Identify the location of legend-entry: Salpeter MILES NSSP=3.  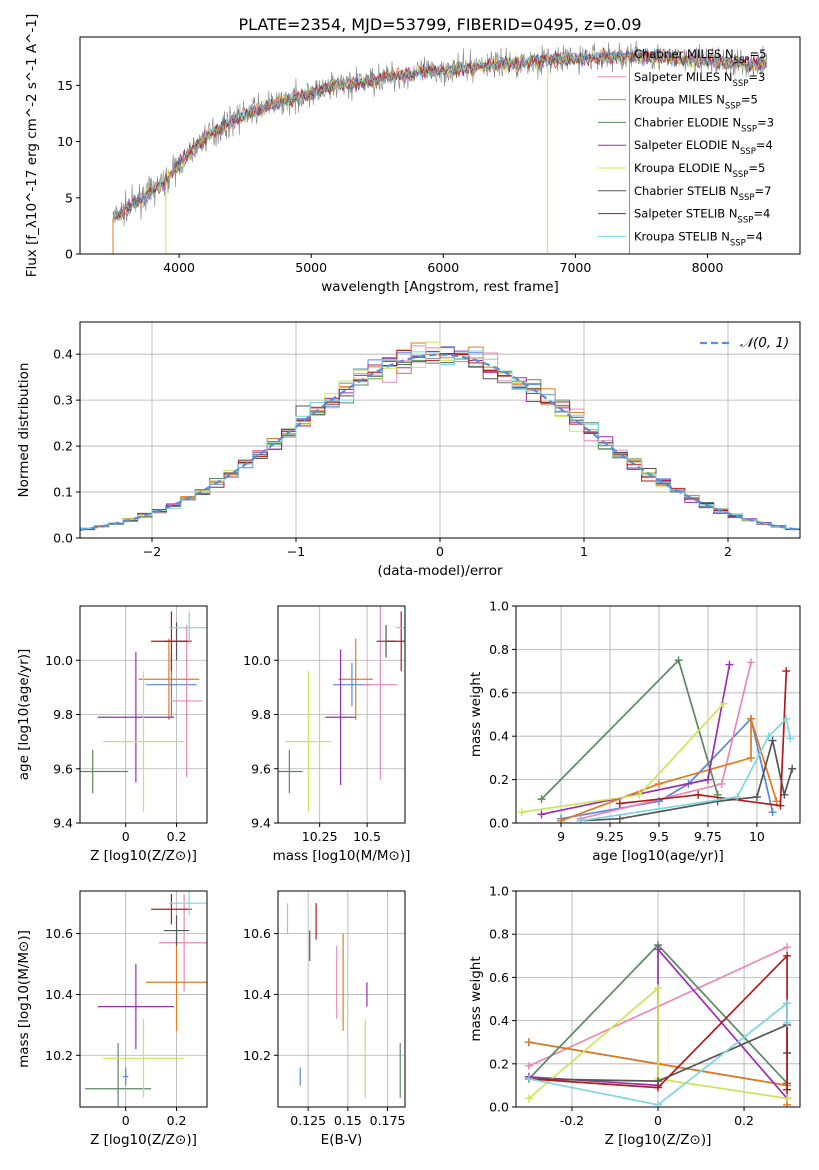
(699, 79).